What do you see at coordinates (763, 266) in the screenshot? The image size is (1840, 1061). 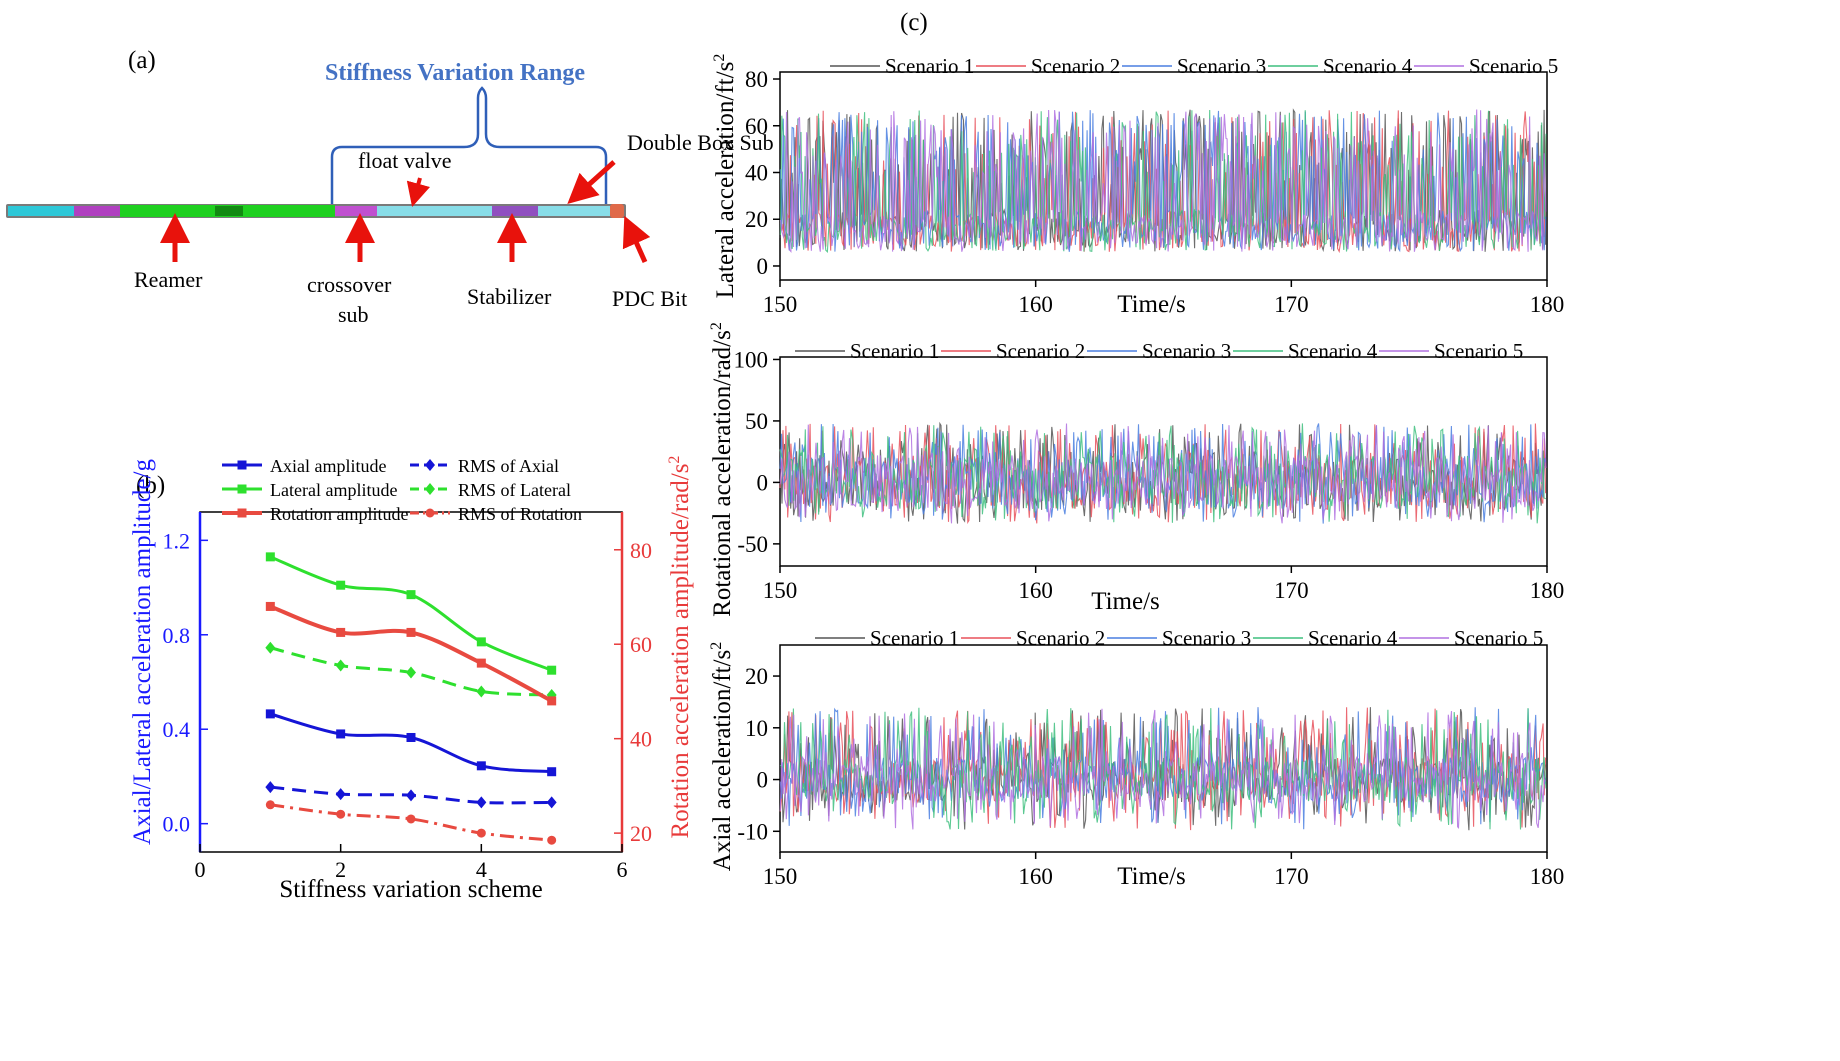 I see `c1-y-tick-label: 0` at bounding box center [763, 266].